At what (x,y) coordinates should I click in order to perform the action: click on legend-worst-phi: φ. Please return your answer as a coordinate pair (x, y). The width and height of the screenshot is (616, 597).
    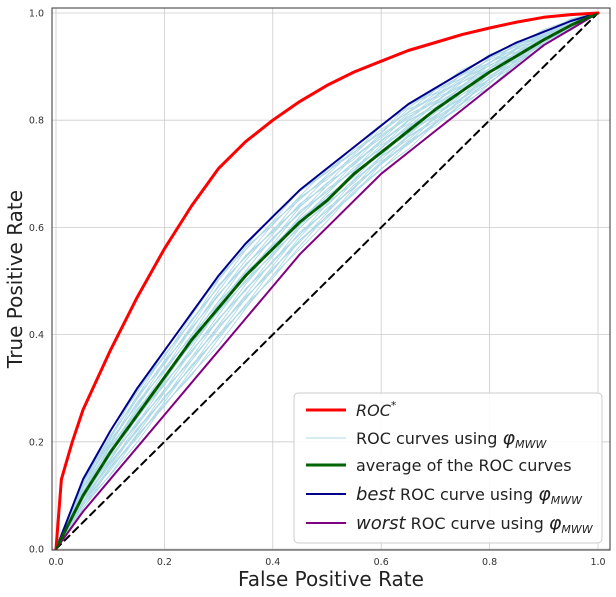
    Looking at the image, I should click on (555, 523).